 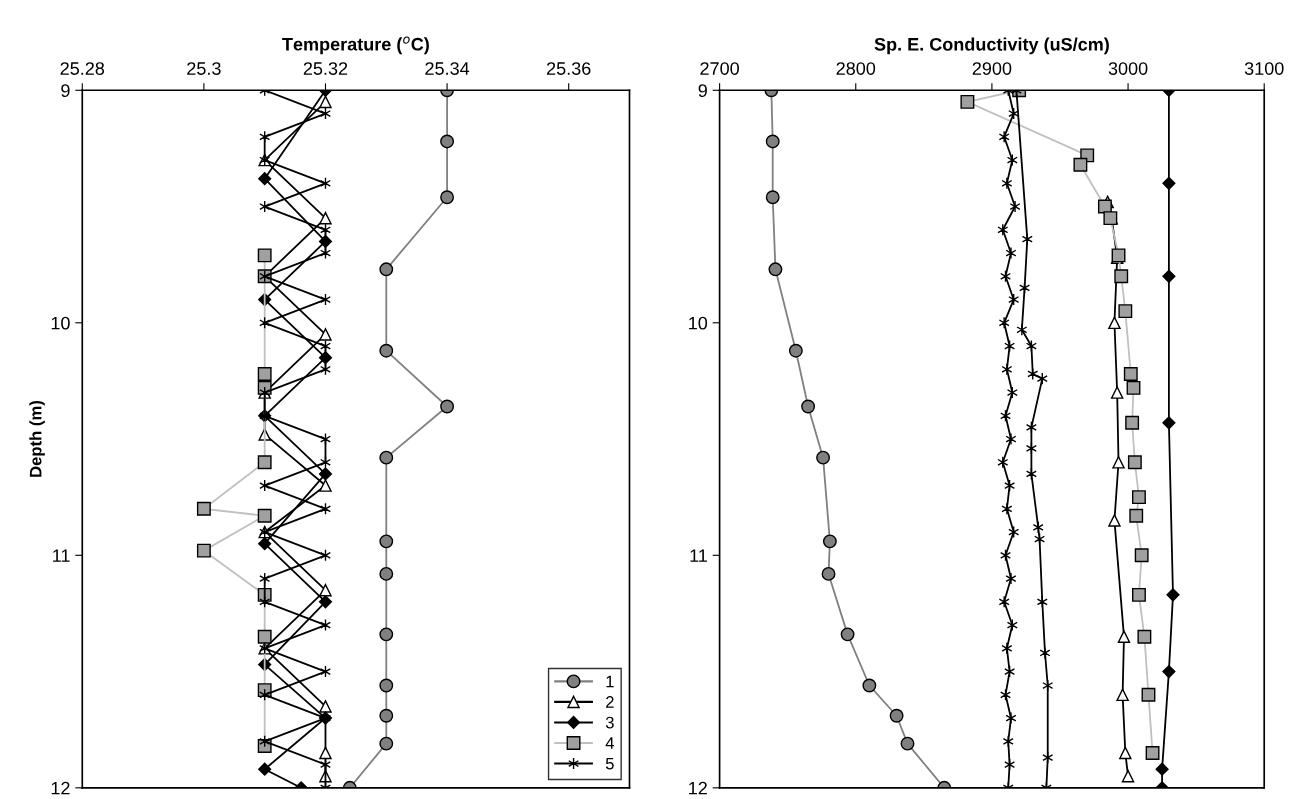 I want to click on x-axis-title: Temperature ($^{o}$C), so click(x=355, y=45).